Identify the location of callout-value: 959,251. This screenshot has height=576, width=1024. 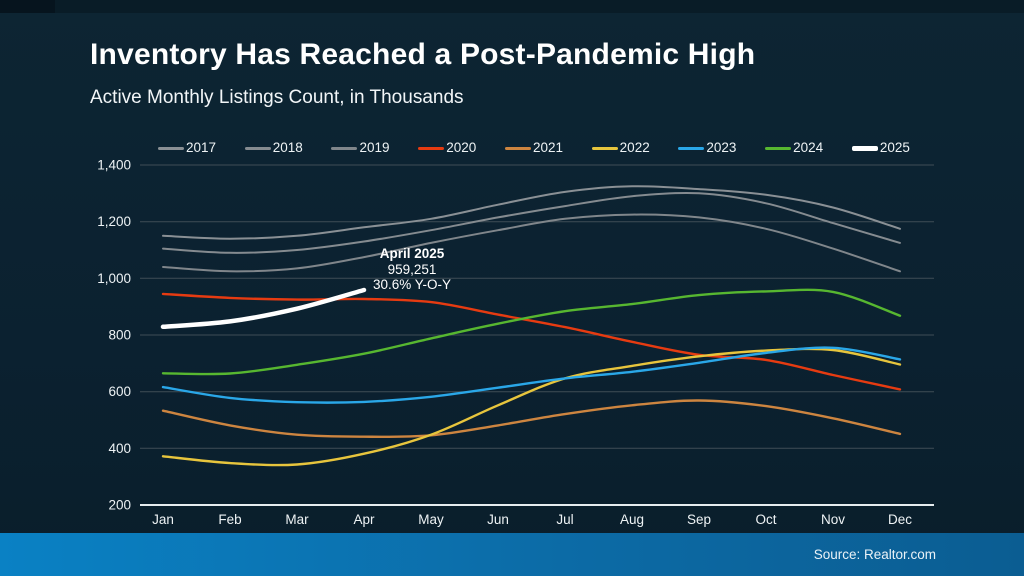
(412, 269).